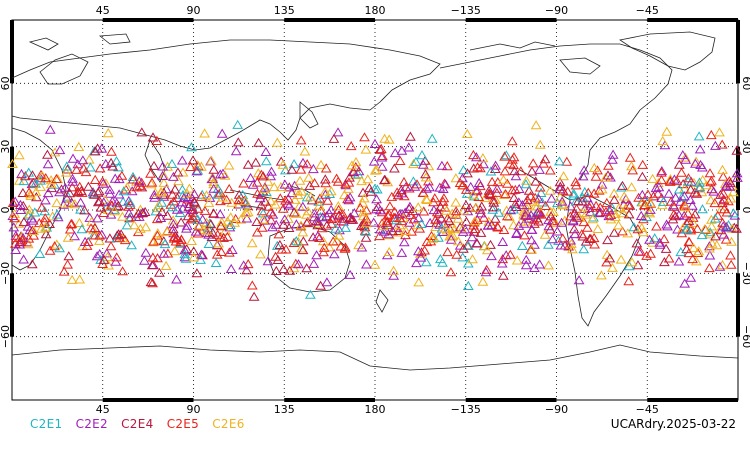 The height and width of the screenshot is (450, 750). I want to click on legend-item-c2e6: C2E6, so click(228, 424).